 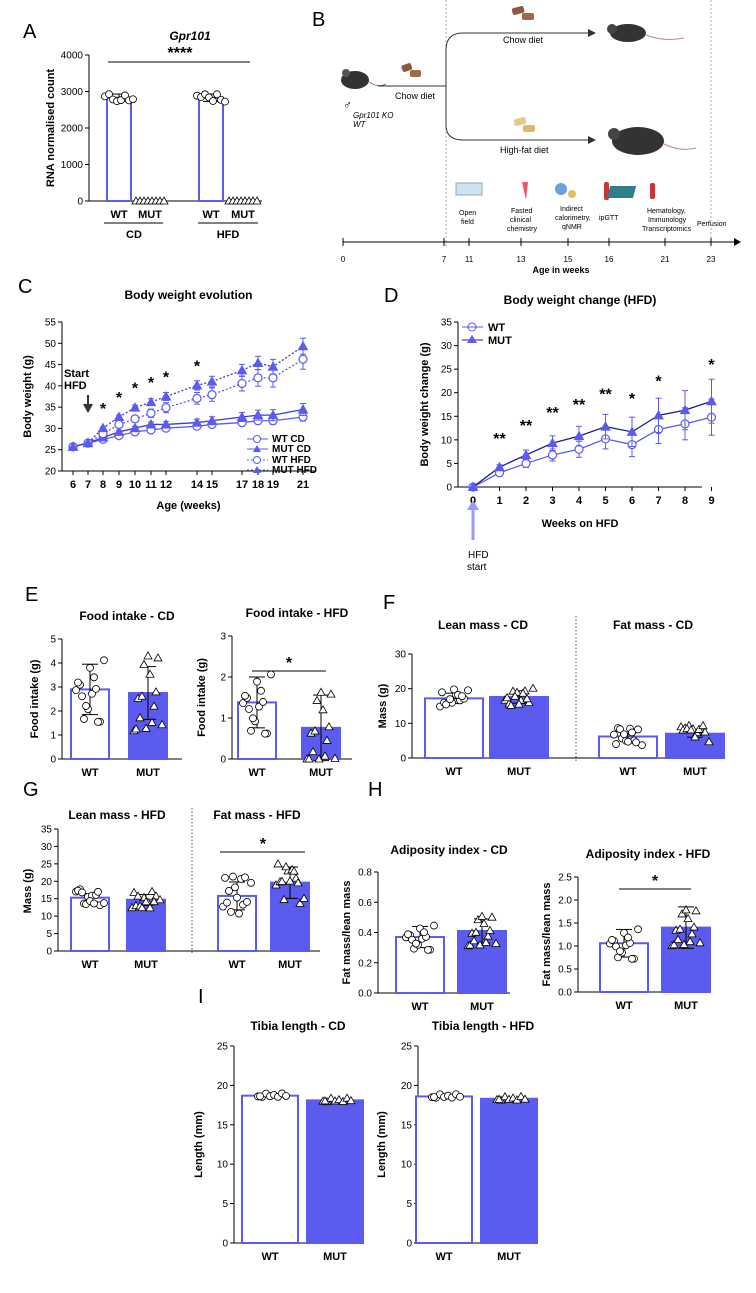 What do you see at coordinates (25, 287) in the screenshot?
I see `panel-label-c: C` at bounding box center [25, 287].